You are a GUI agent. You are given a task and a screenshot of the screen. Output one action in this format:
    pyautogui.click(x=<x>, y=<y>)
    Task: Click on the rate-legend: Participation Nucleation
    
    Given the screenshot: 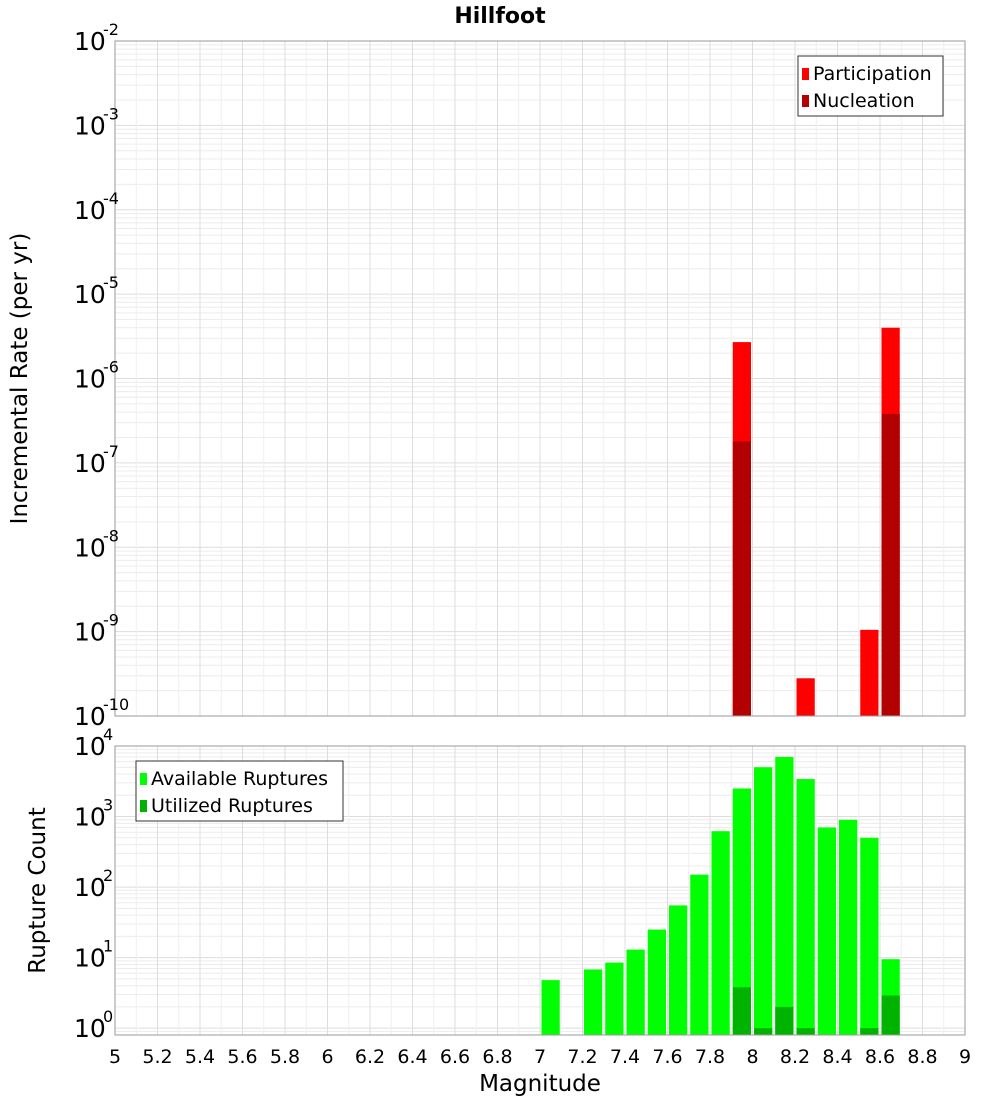 What is the action you would take?
    pyautogui.click(x=870, y=86)
    